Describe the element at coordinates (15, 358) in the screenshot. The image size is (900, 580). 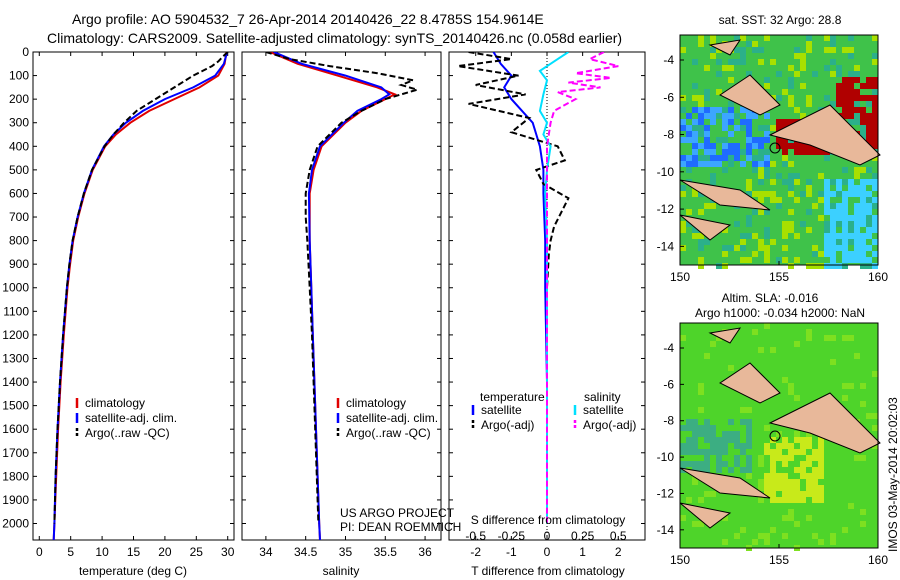
I see `y-tick-label: 1300` at that location.